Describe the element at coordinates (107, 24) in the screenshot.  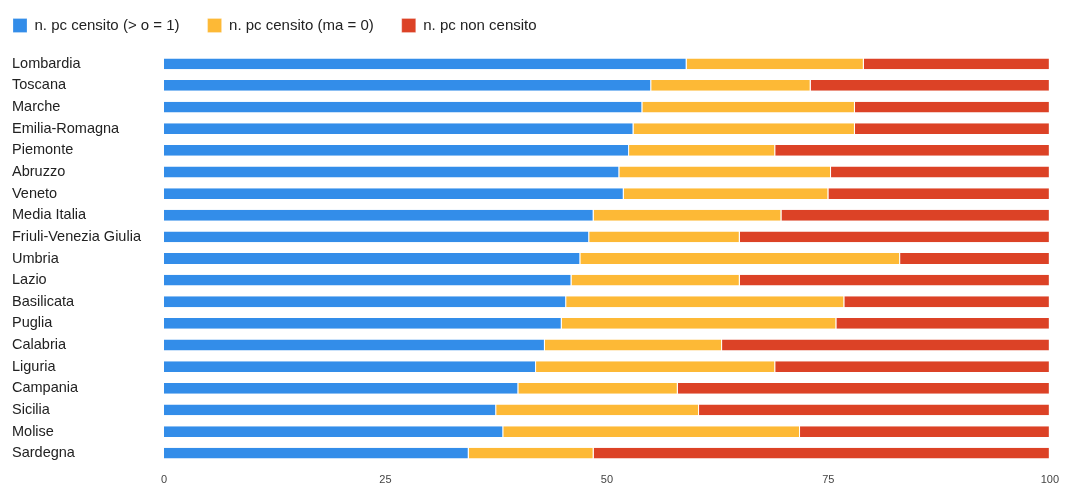
I see `legend-label: n. pc censito (> o = 1)` at that location.